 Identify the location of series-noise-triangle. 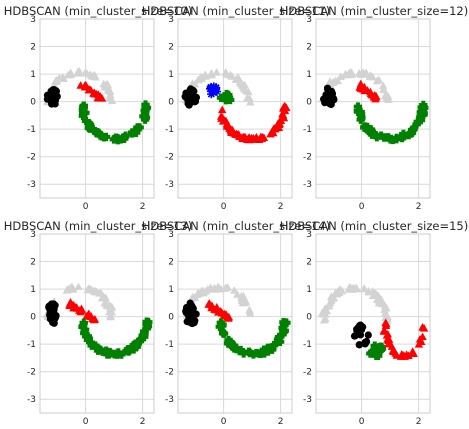
(355, 304).